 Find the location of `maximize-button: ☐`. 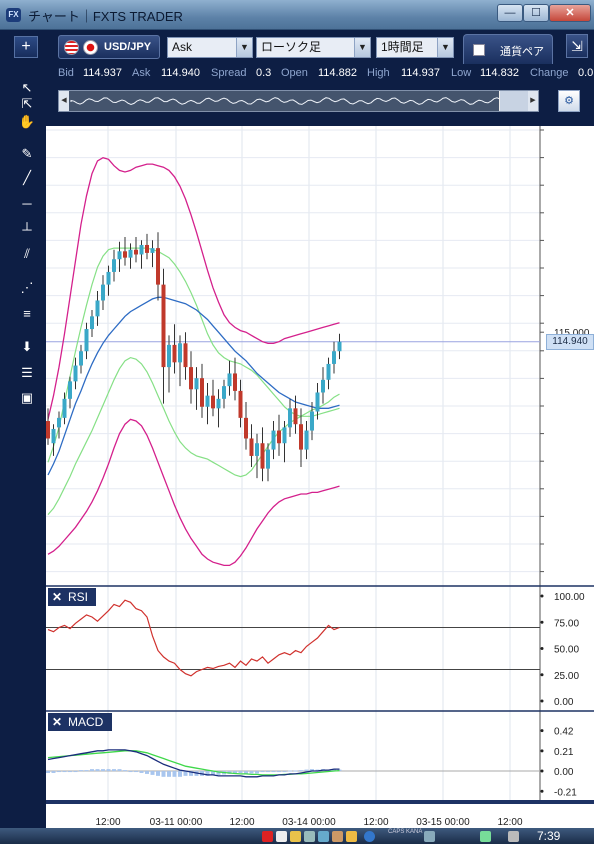

maximize-button: ☐ is located at coordinates (536, 13).